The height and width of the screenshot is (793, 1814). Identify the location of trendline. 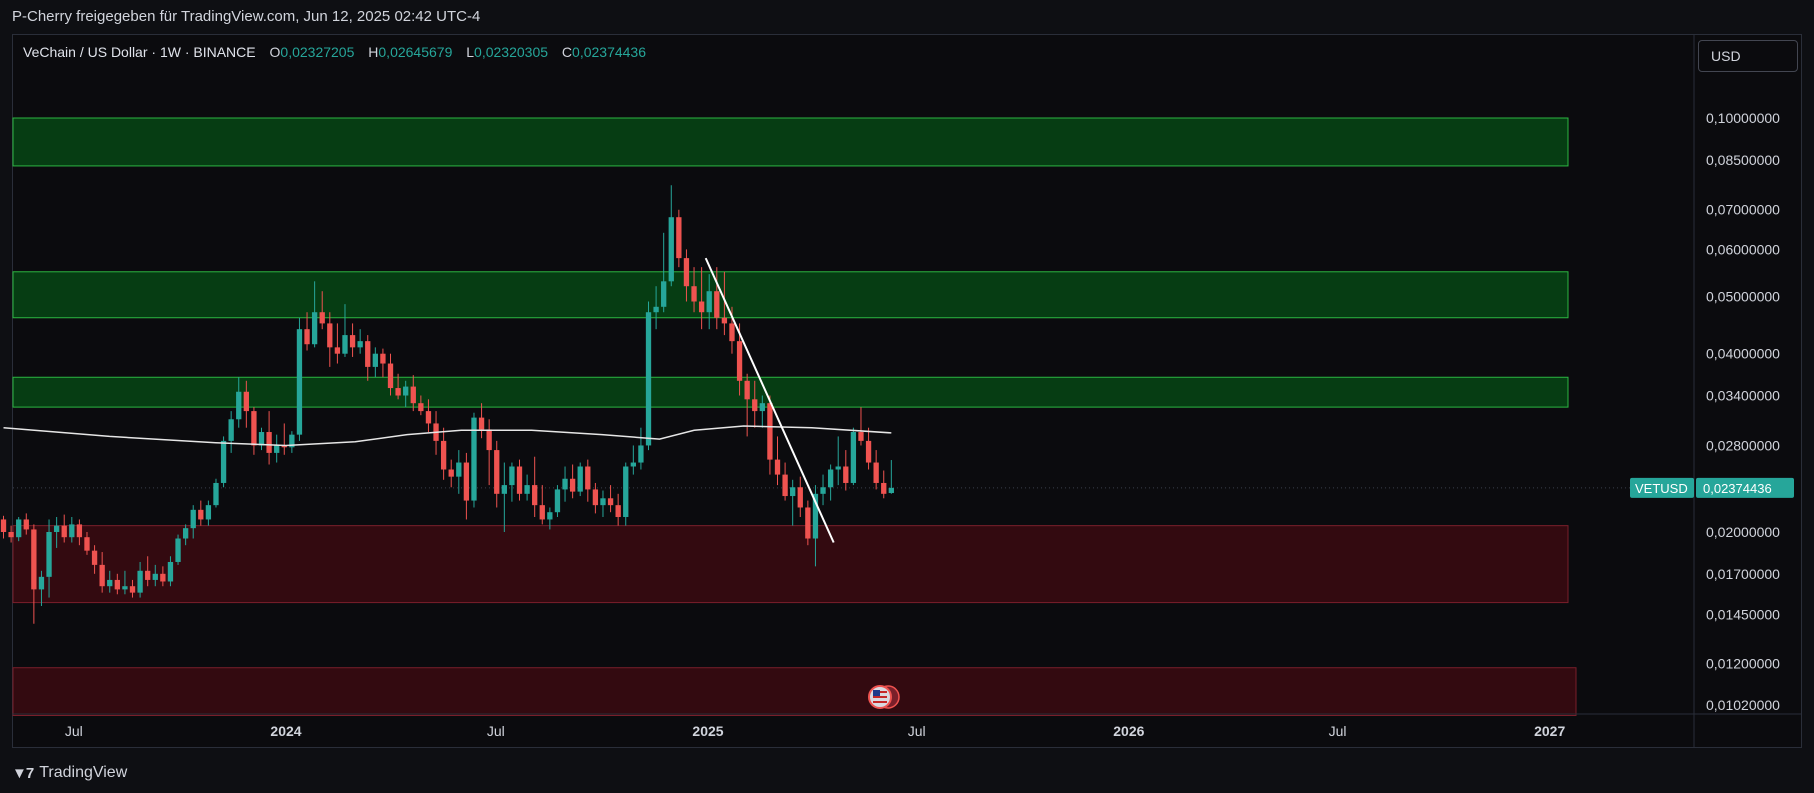
(769, 400).